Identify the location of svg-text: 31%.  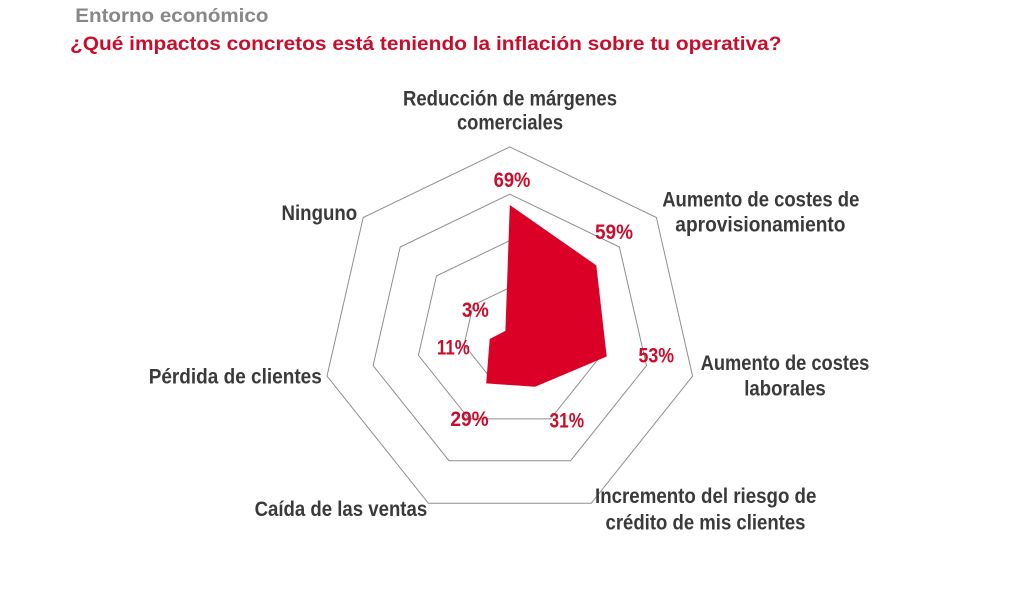
(567, 421).